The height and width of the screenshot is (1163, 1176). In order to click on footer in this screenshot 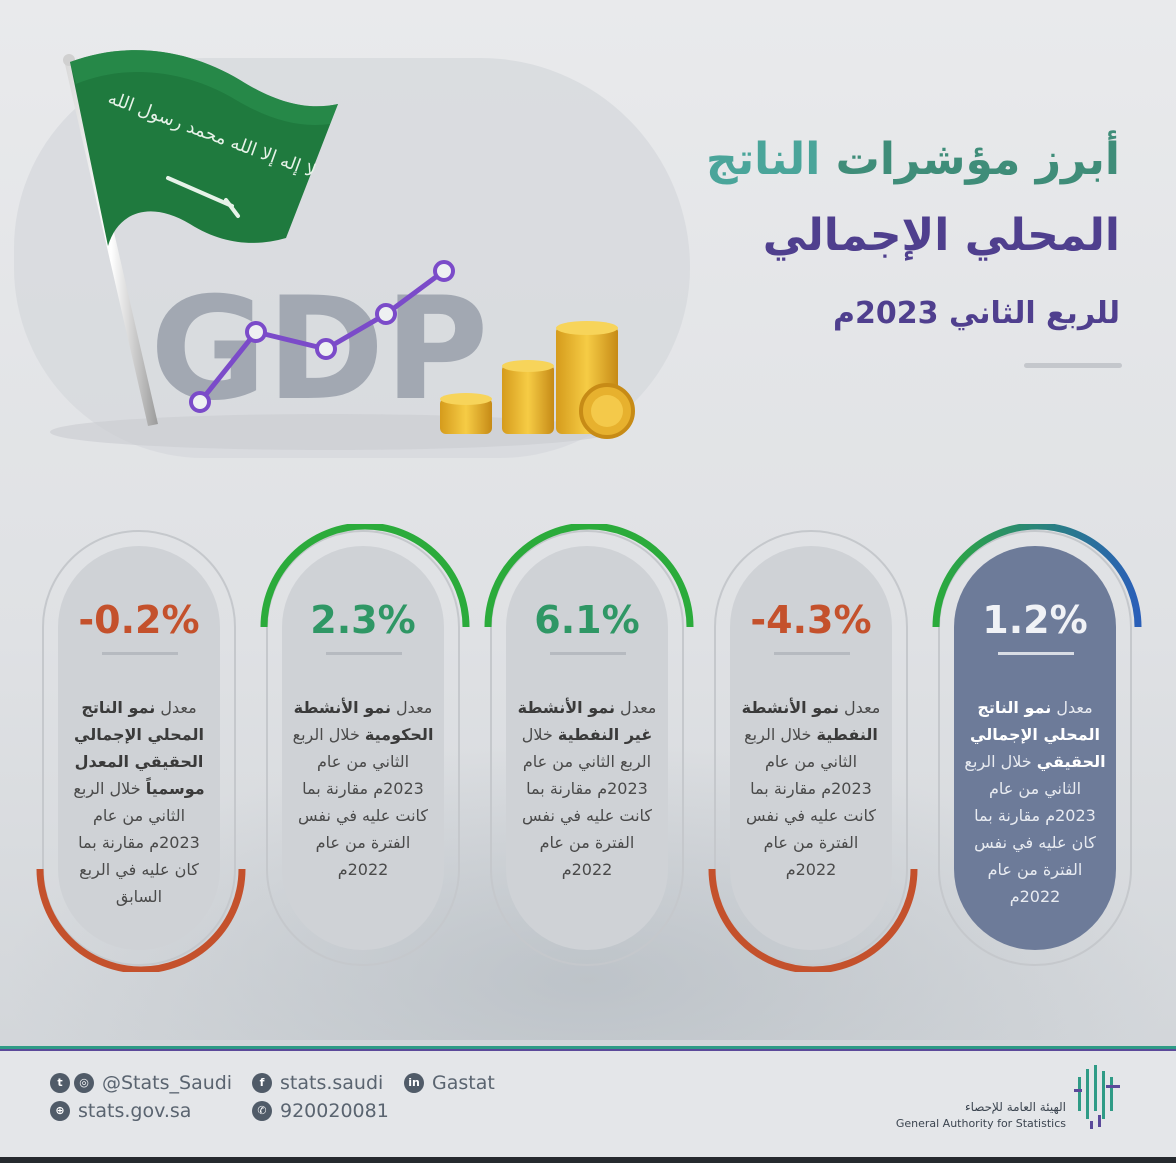, I will do `click(588, 1107)`.